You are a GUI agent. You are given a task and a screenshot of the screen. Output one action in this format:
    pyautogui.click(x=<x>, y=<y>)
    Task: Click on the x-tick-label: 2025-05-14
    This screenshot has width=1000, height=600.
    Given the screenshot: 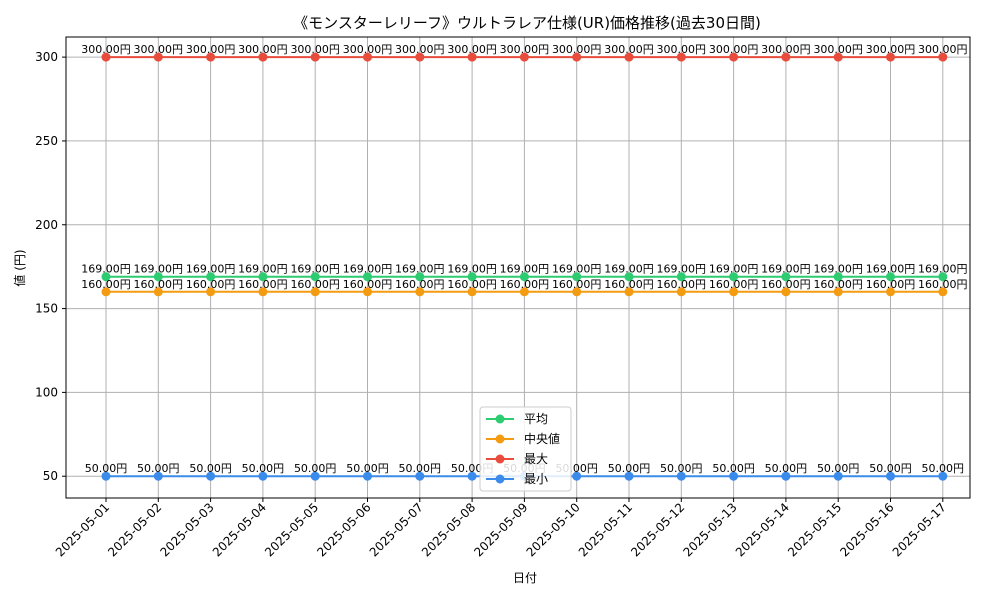 What is the action you would take?
    pyautogui.click(x=762, y=529)
    